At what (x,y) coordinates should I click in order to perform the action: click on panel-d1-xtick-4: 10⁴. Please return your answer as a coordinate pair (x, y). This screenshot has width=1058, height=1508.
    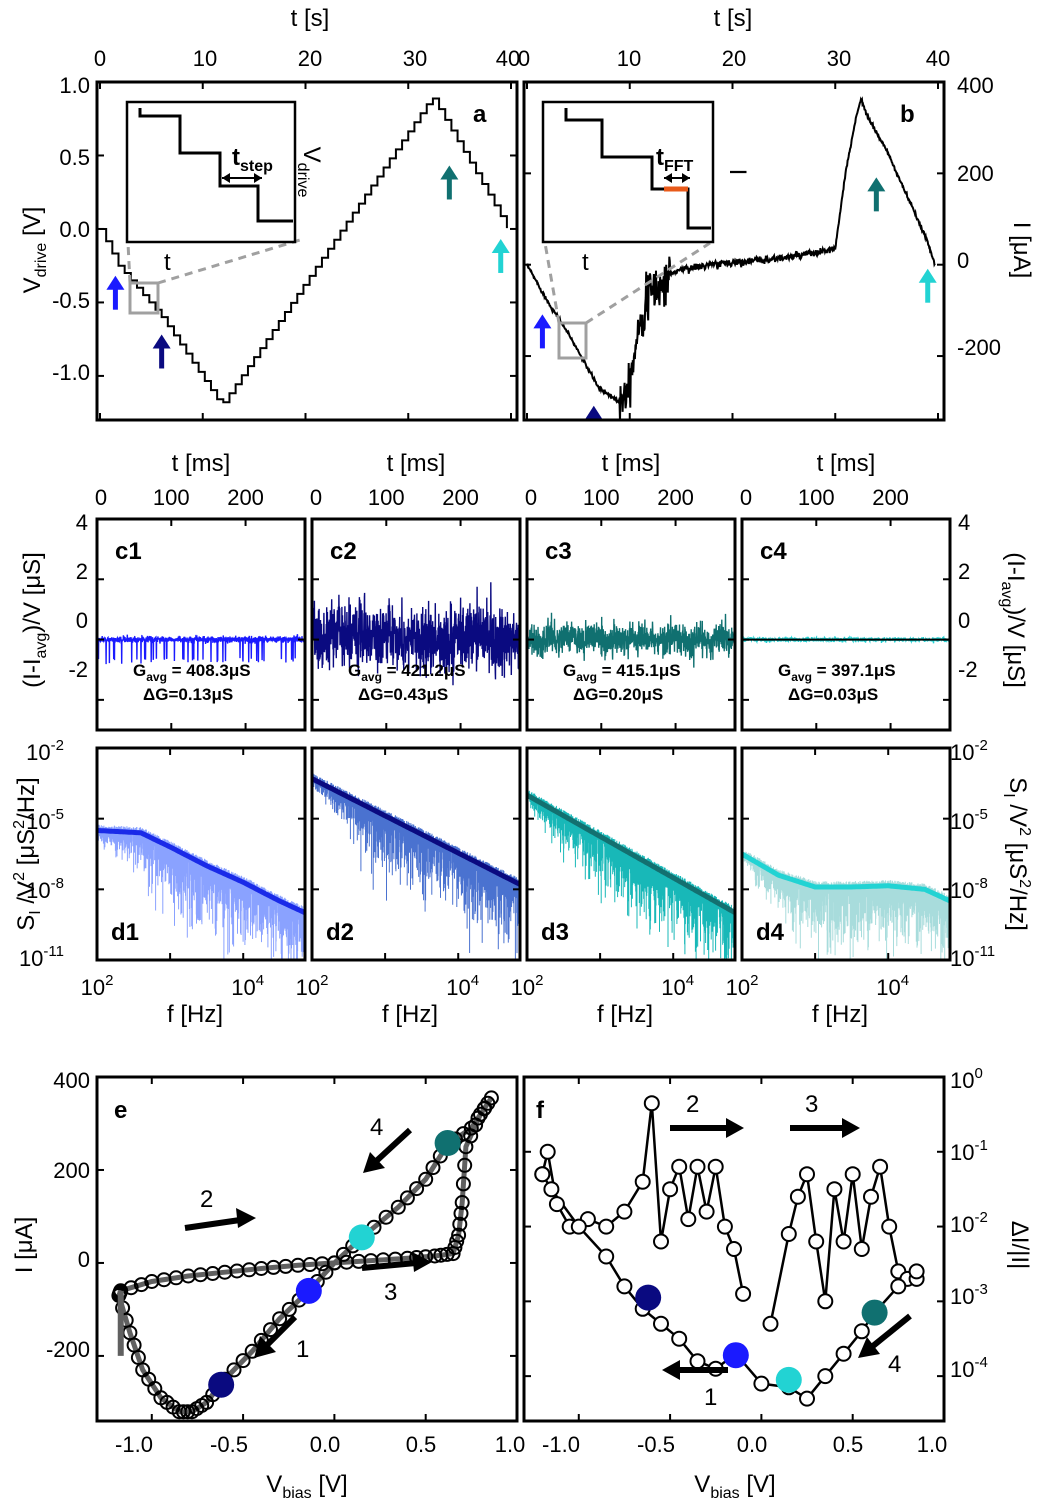
    Looking at the image, I should click on (247, 986).